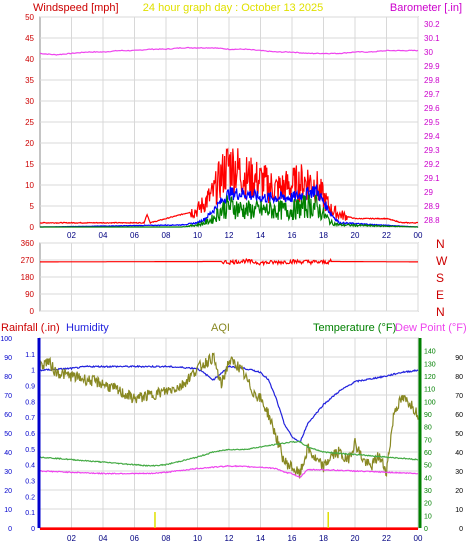  What do you see at coordinates (8, 510) in the screenshot?
I see `humidity-tick-label: 10` at bounding box center [8, 510].